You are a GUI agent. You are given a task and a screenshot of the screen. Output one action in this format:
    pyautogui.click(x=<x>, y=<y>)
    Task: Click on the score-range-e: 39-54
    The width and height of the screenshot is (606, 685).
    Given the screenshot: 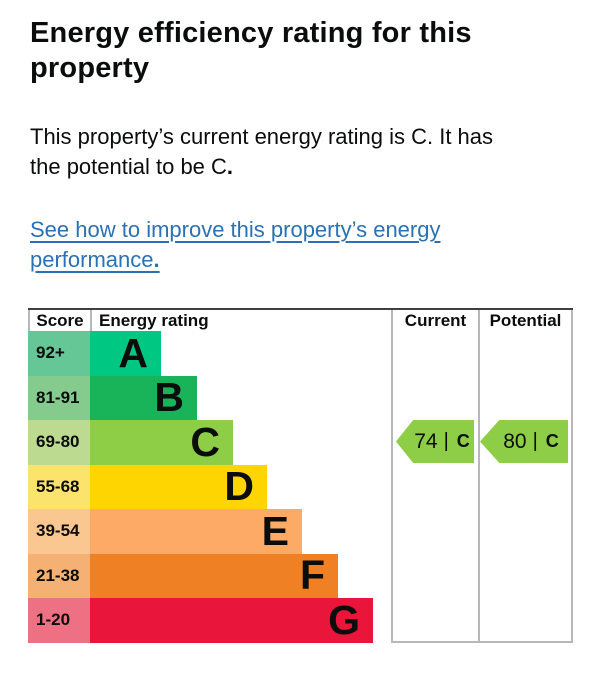 What is the action you would take?
    pyautogui.click(x=59, y=531)
    